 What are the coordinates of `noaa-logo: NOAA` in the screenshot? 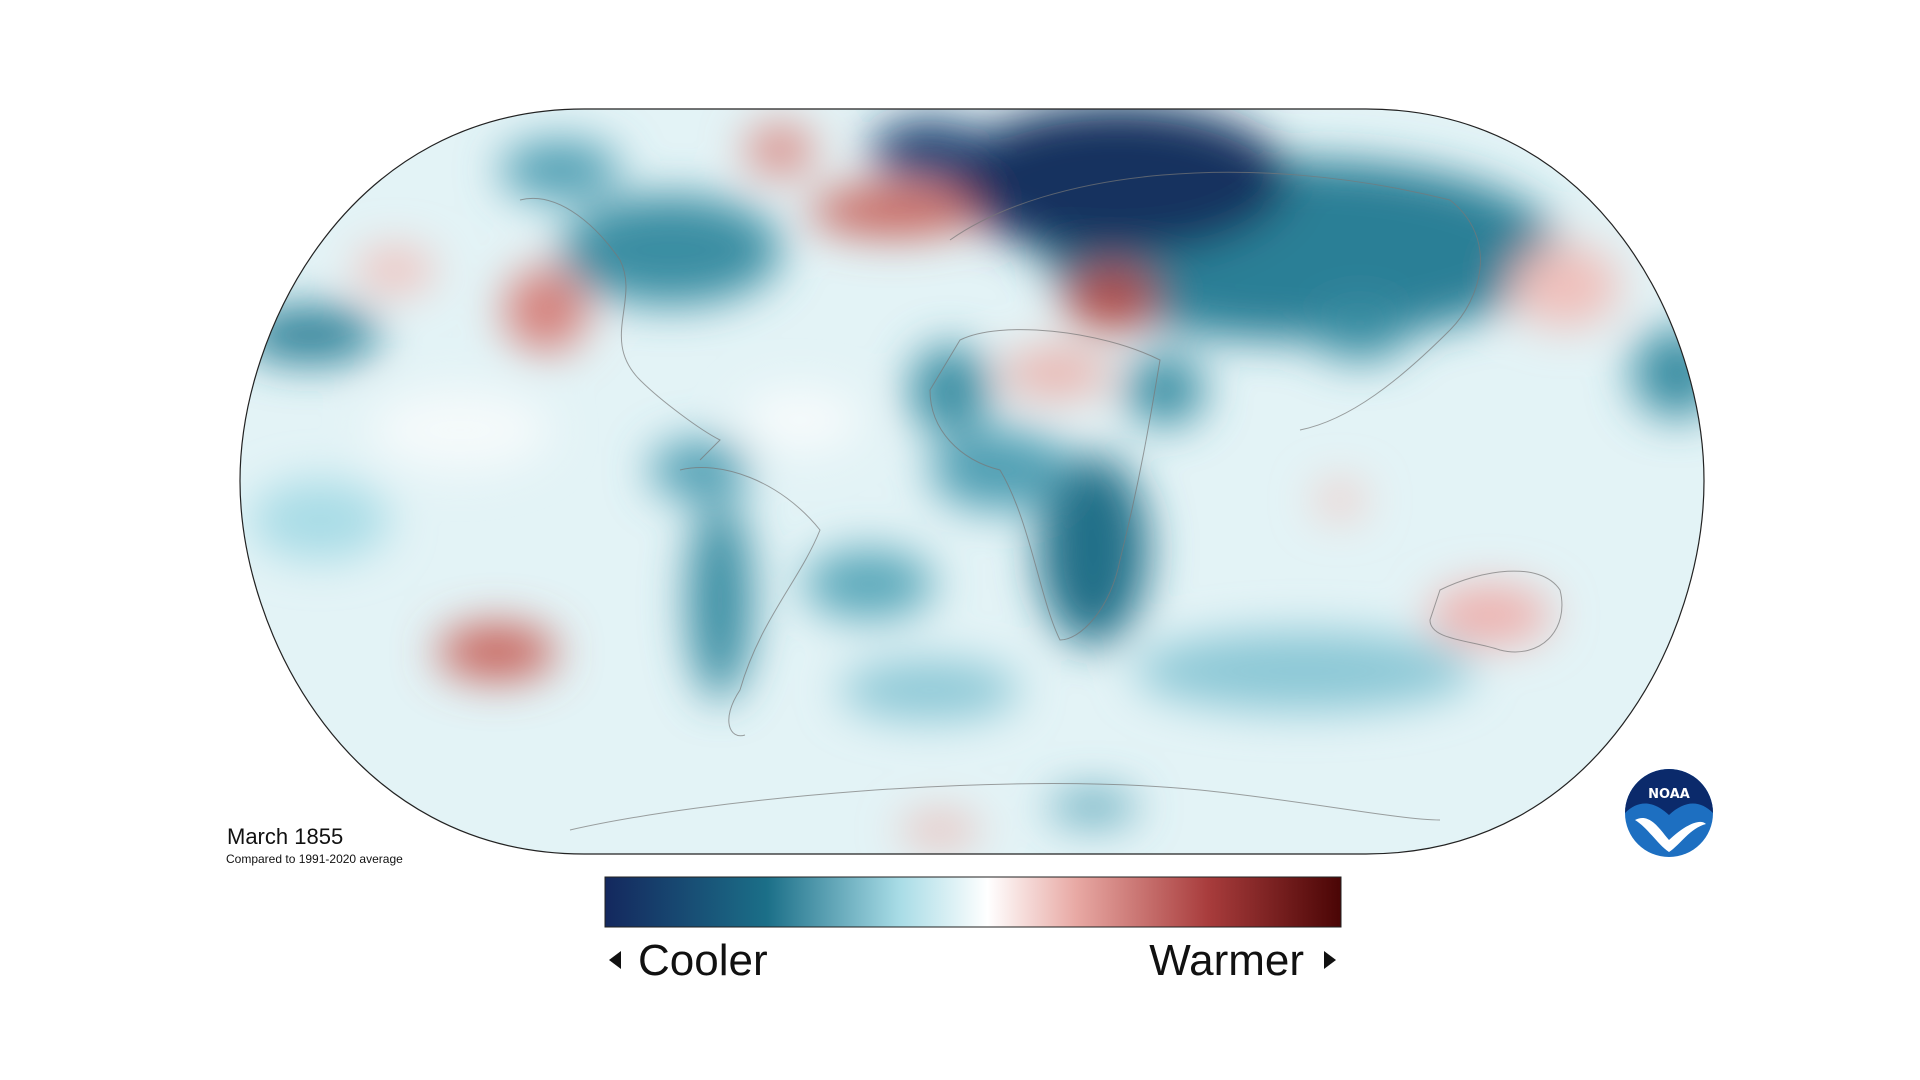 It's located at (1669, 813).